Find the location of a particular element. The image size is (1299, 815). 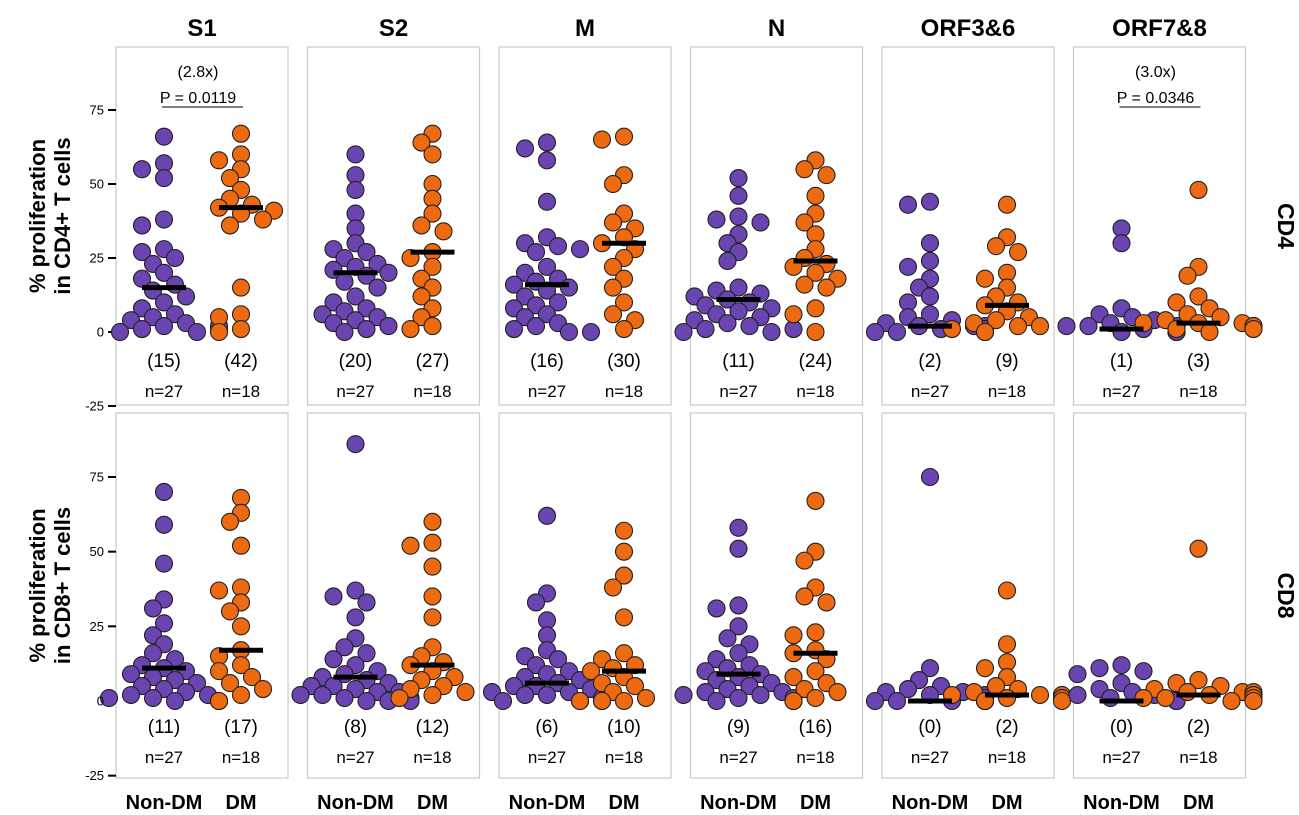

median-label-r1-c2-g0: (6) is located at coordinates (546, 727).